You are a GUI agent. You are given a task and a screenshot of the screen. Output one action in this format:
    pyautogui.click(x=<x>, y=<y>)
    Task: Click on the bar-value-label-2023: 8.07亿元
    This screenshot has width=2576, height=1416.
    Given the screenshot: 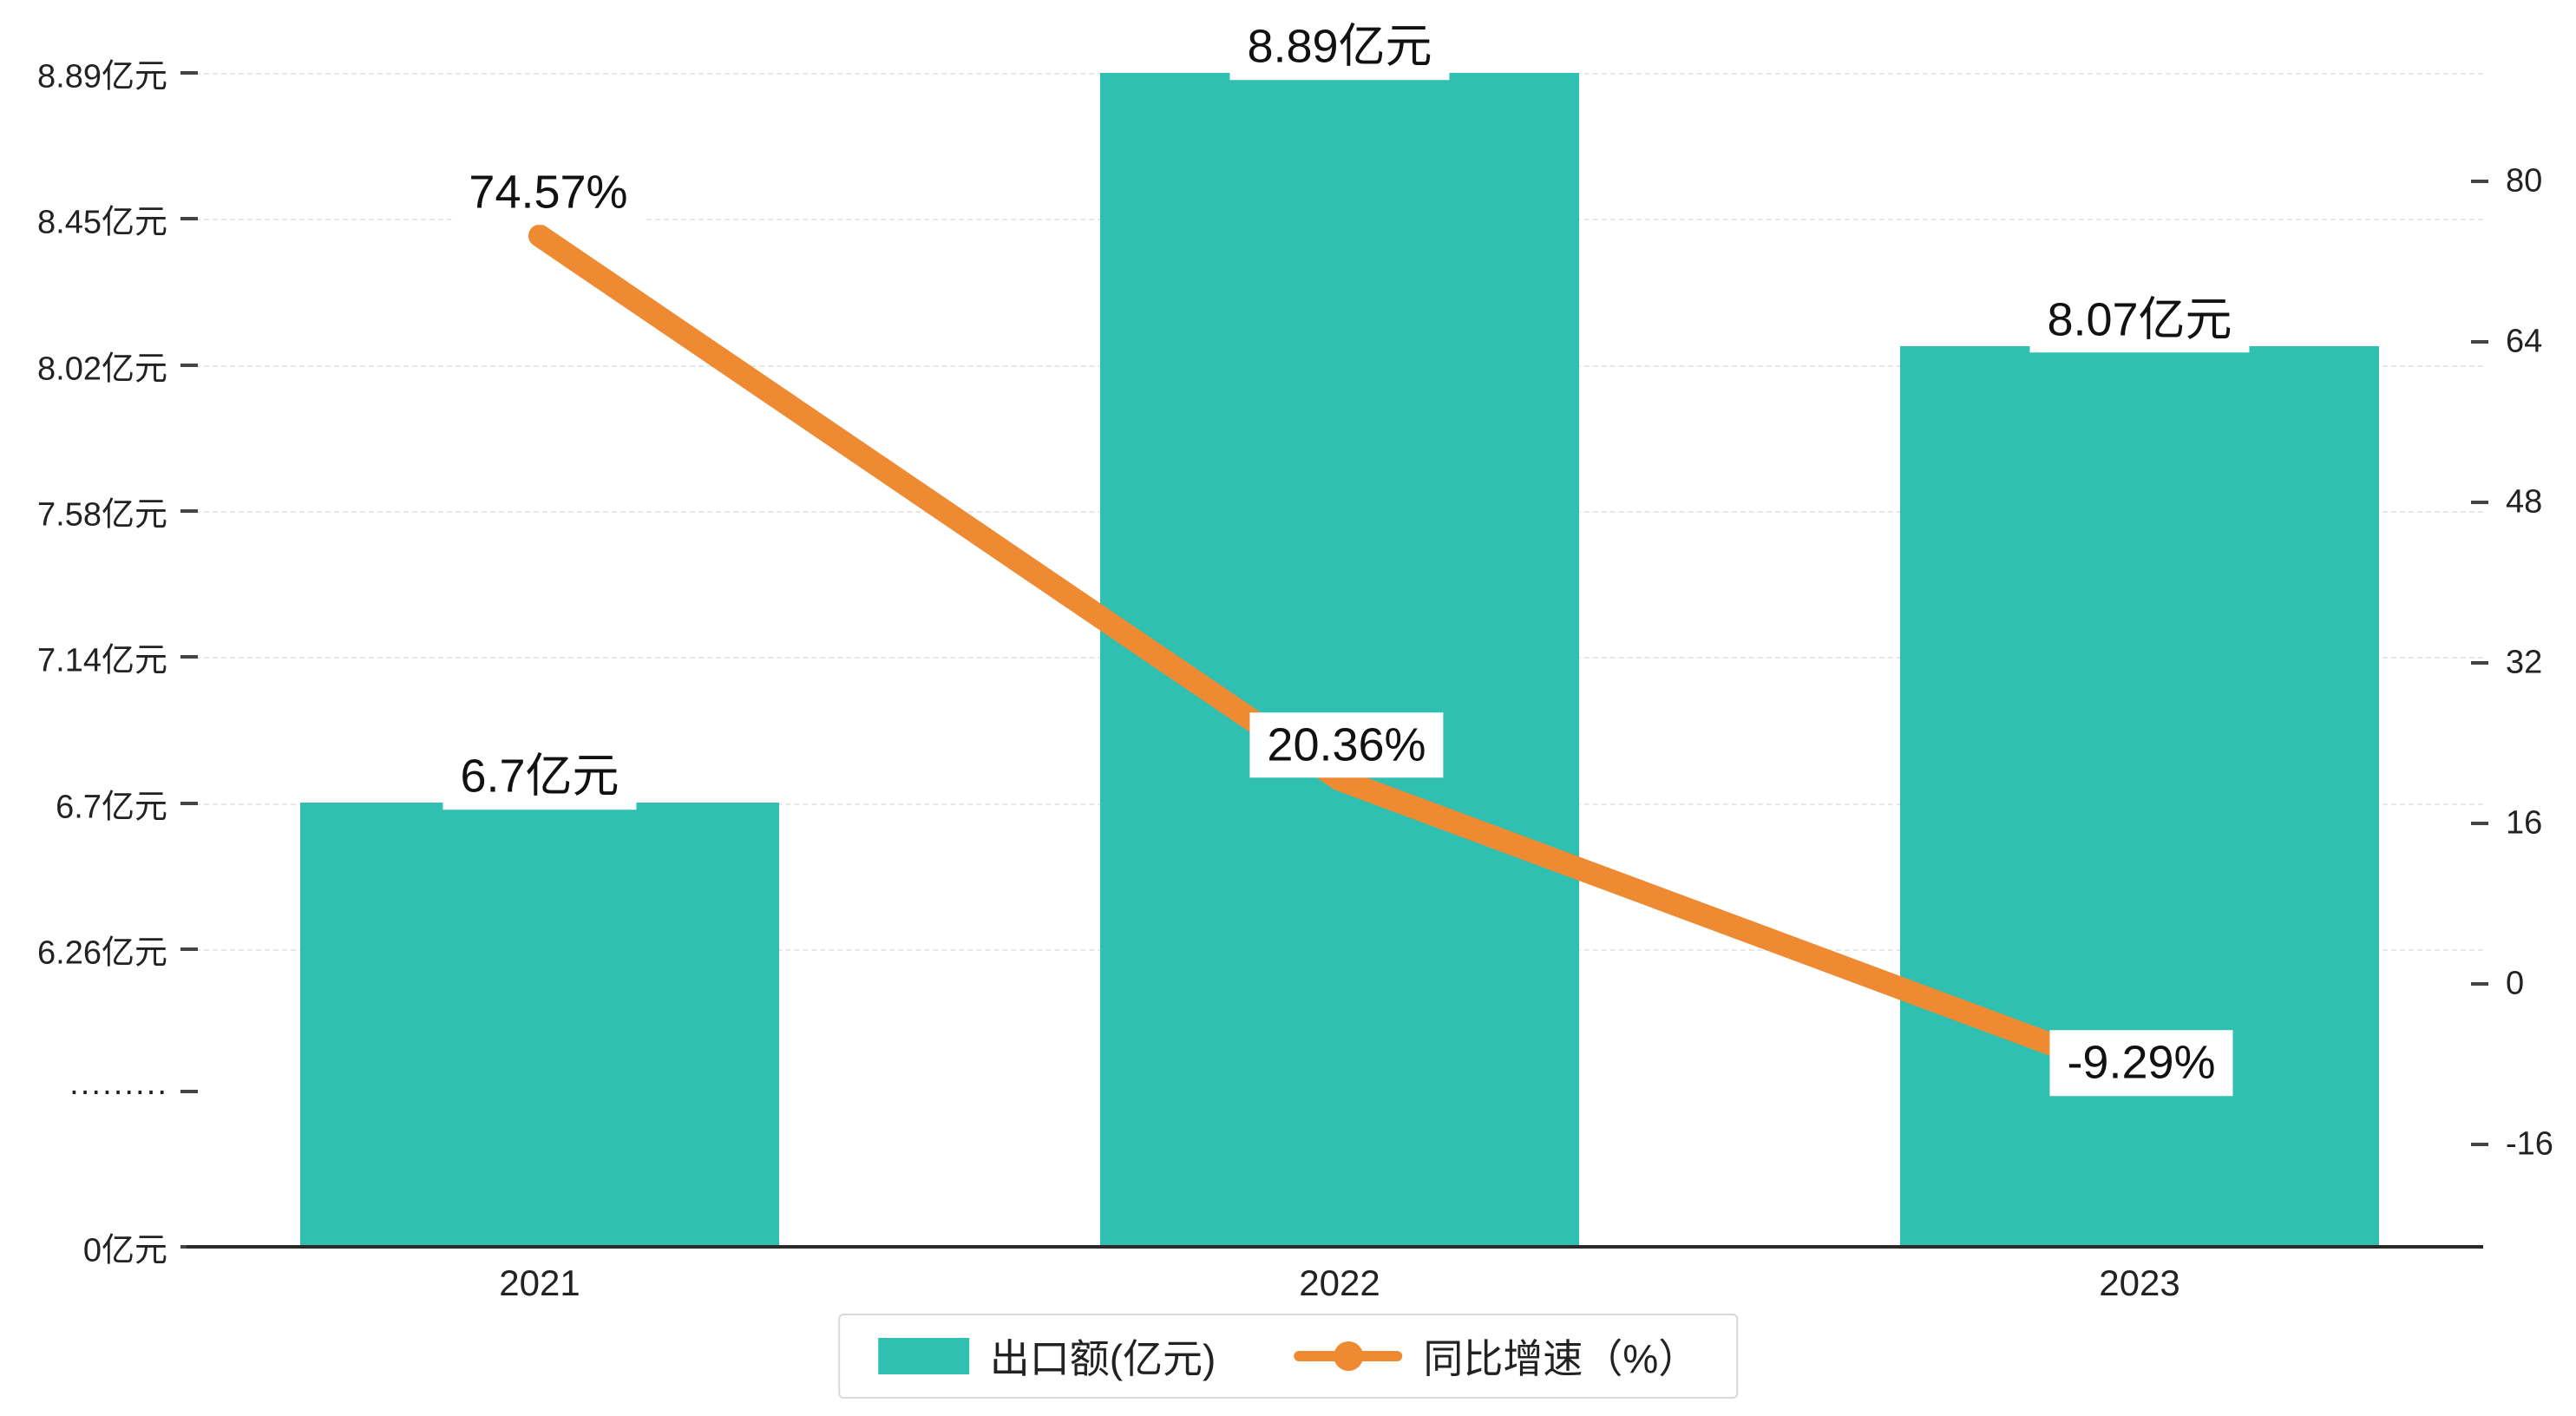 What is the action you would take?
    pyautogui.click(x=2139, y=320)
    